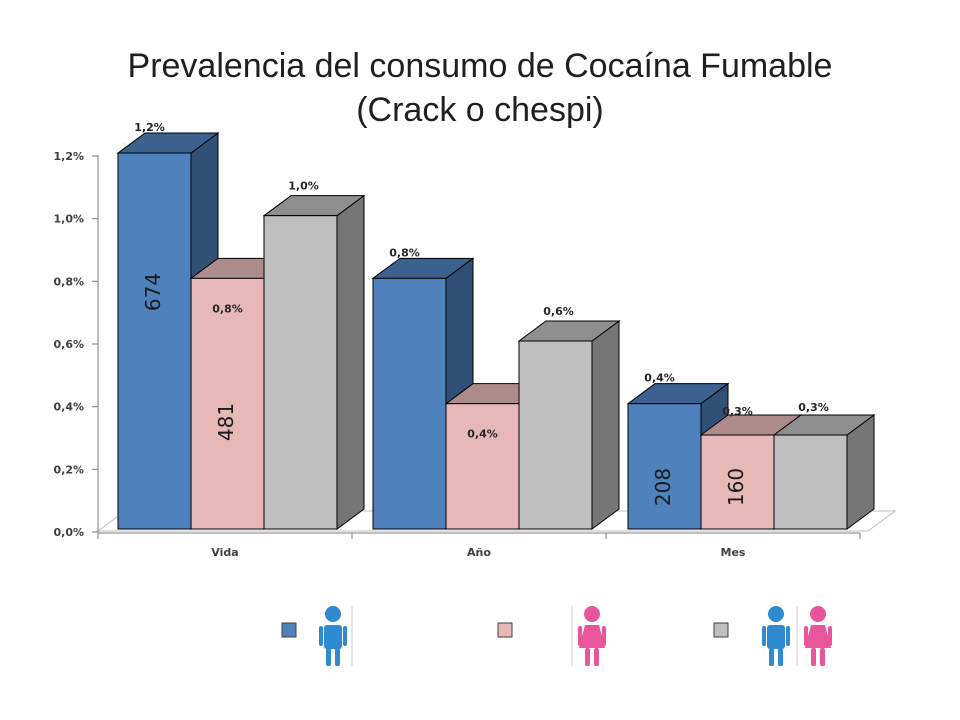  What do you see at coordinates (736, 487) in the screenshot?
I see `bar-count-annotation: 160` at bounding box center [736, 487].